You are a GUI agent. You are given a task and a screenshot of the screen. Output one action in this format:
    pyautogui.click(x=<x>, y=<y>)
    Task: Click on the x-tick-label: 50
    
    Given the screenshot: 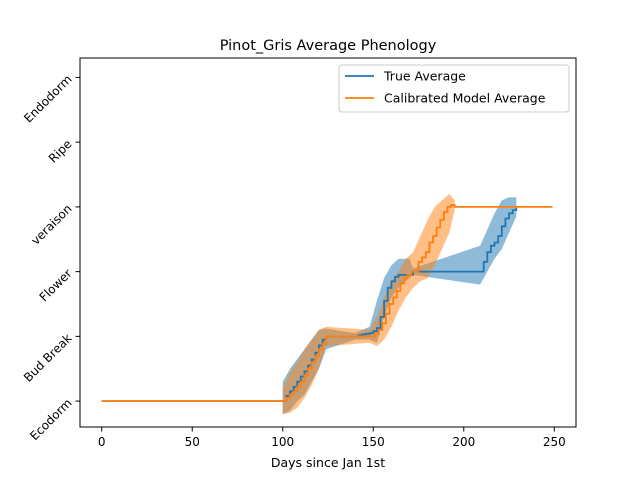 What is the action you would take?
    pyautogui.click(x=192, y=442)
    